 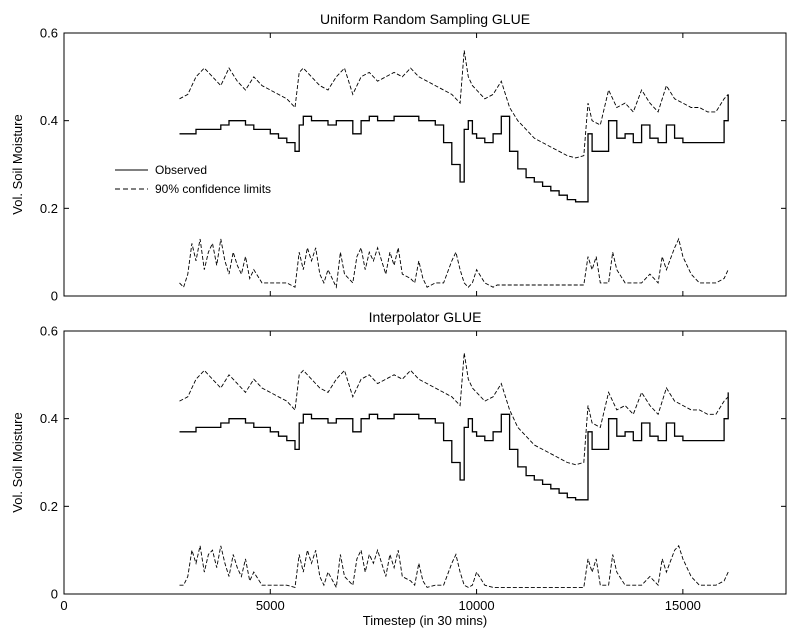 What do you see at coordinates (49, 331) in the screenshot?
I see `panel-2-ytick-label: 0.6` at bounding box center [49, 331].